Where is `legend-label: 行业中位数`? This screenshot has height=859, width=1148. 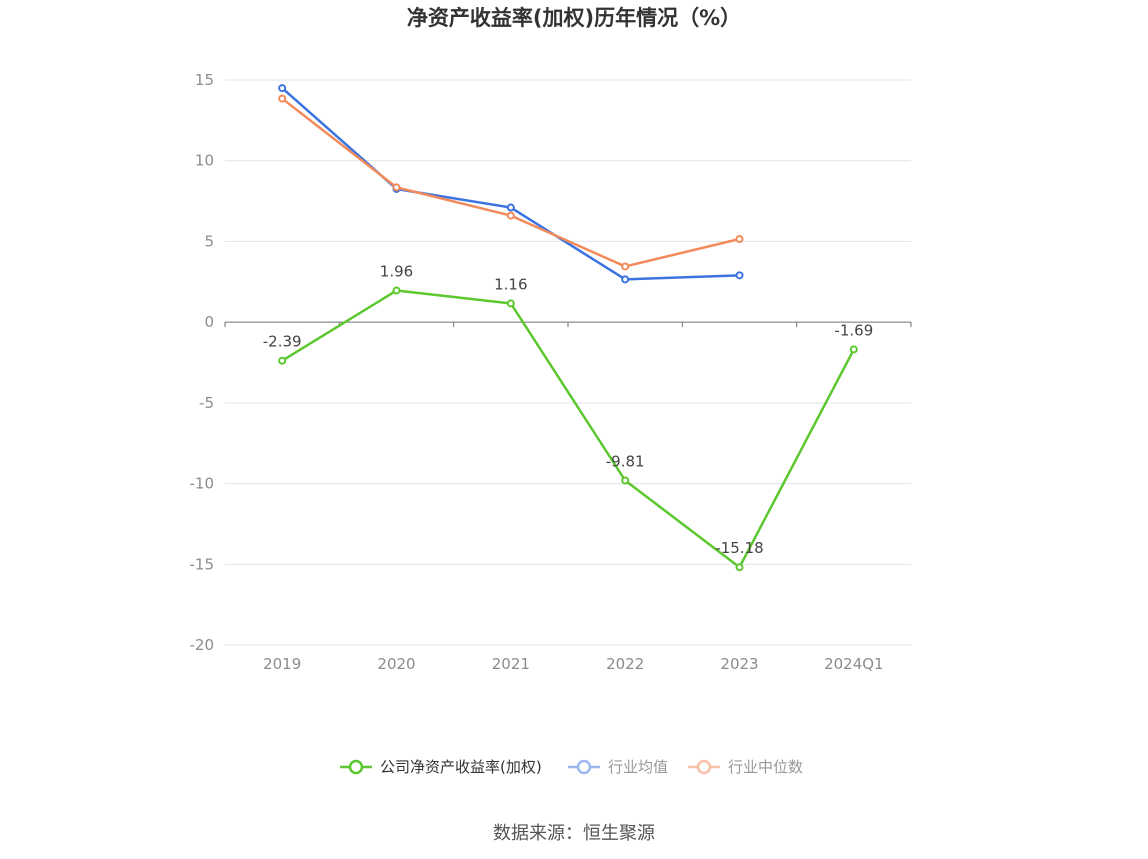 legend-label: 行业中位数 is located at coordinates (765, 767).